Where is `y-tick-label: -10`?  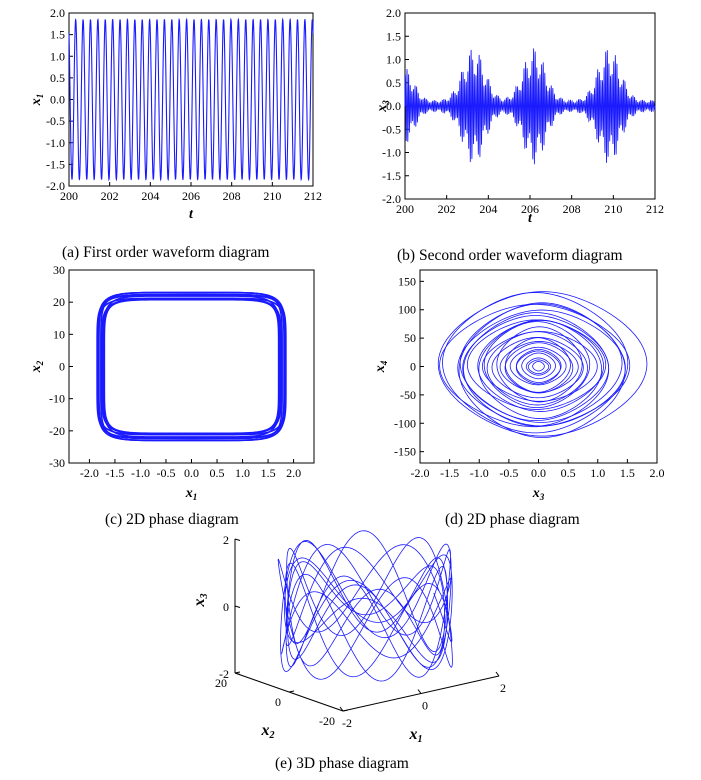 y-tick-label: -10 is located at coordinates (57, 399).